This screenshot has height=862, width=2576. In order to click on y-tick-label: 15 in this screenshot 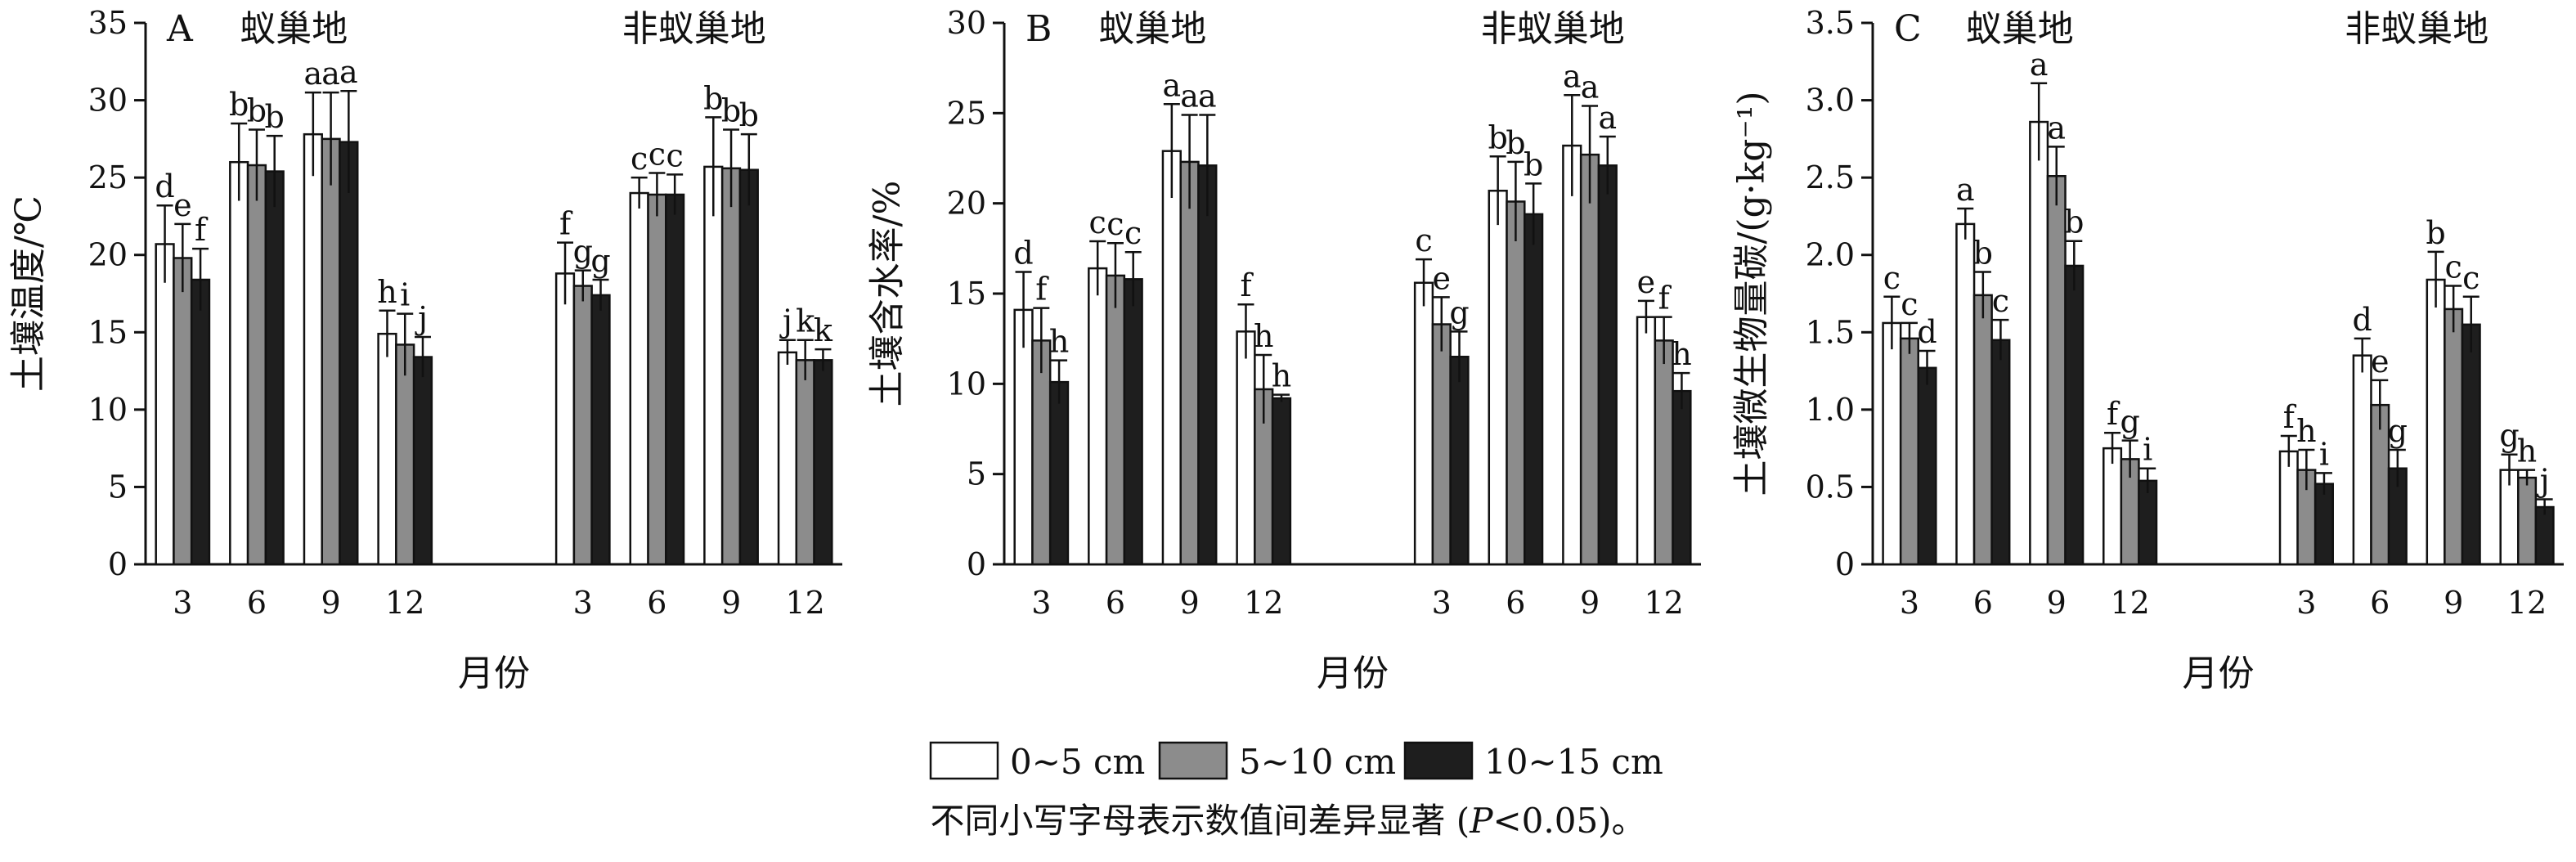, I will do `click(108, 332)`.